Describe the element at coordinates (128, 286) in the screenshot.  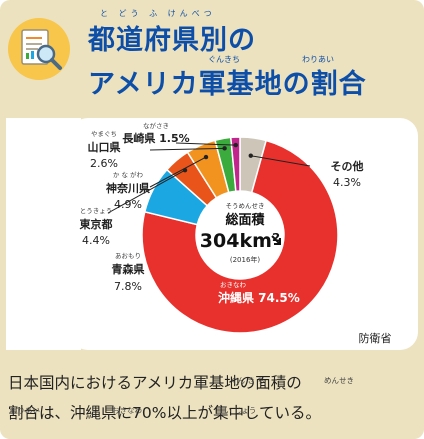
I see `slice-value-aomori: 7.8%` at that location.